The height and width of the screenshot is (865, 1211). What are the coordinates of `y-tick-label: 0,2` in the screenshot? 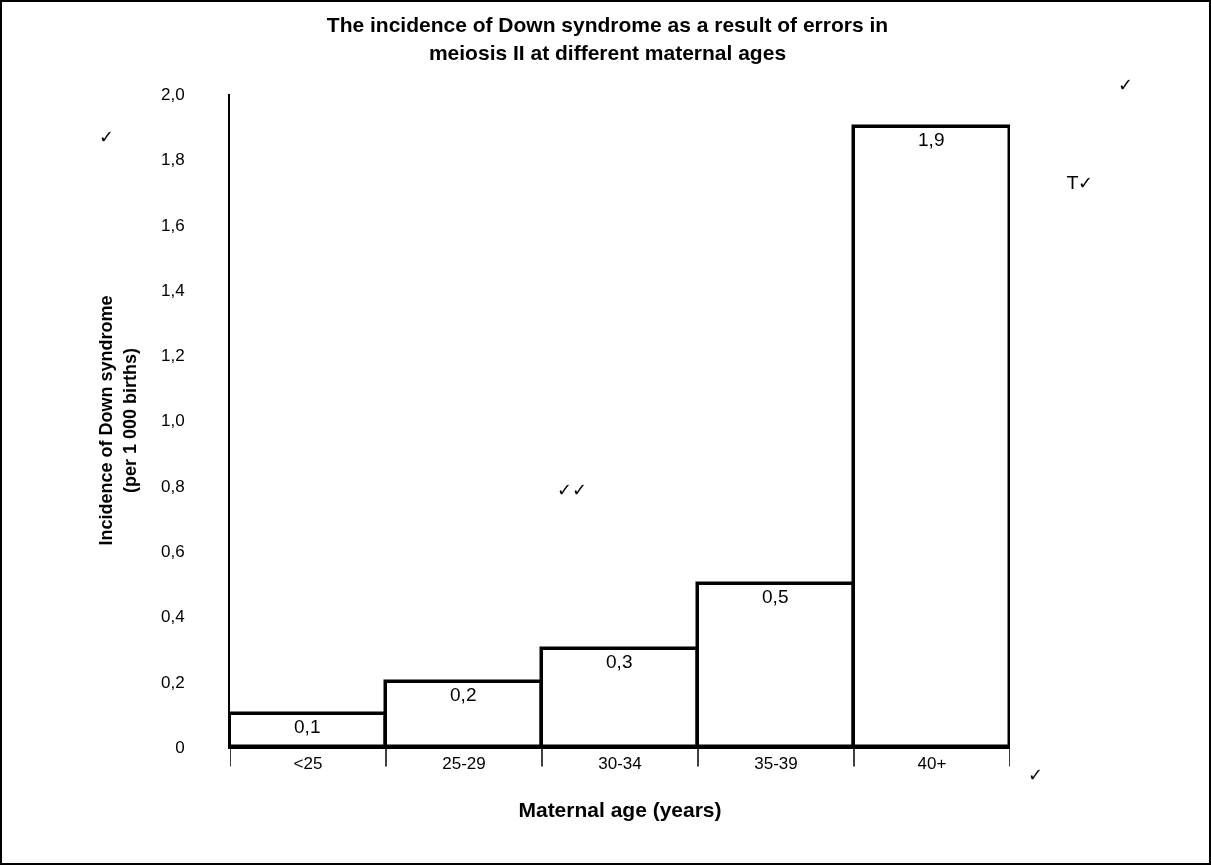 It's located at (172, 682).